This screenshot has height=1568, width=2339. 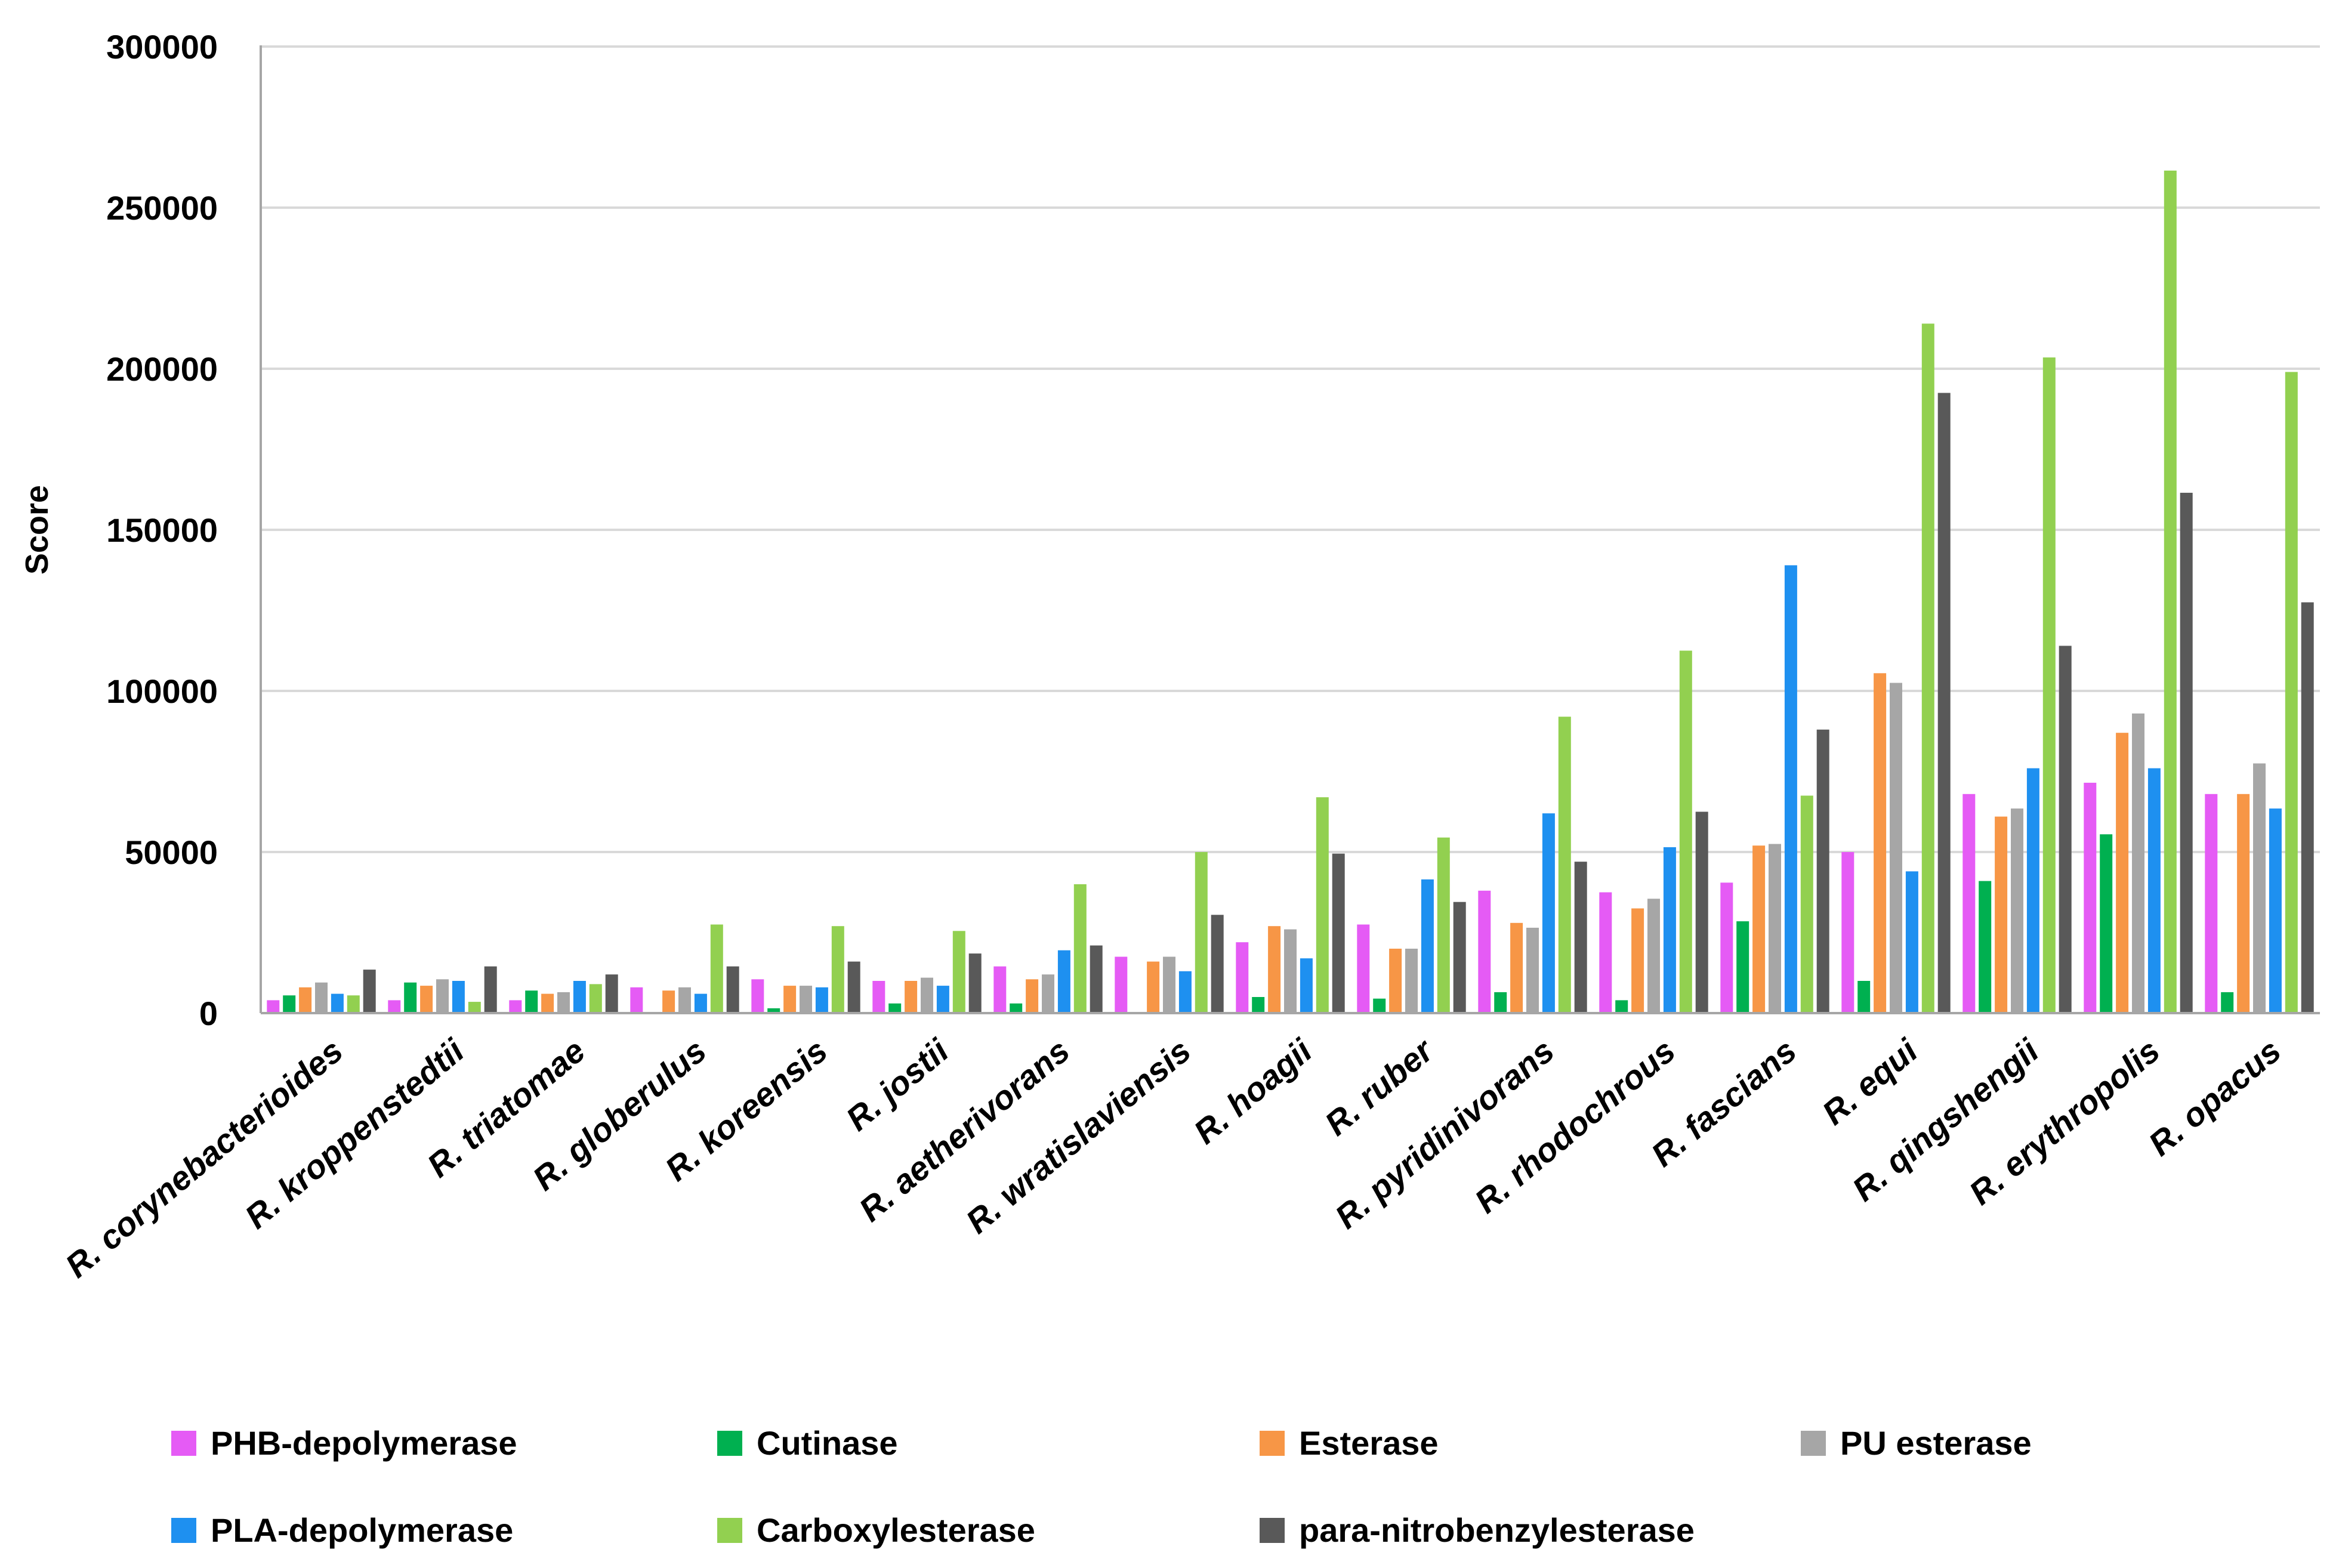 What do you see at coordinates (344, 1443) in the screenshot?
I see `legend-item: PHB-depolymerase` at bounding box center [344, 1443].